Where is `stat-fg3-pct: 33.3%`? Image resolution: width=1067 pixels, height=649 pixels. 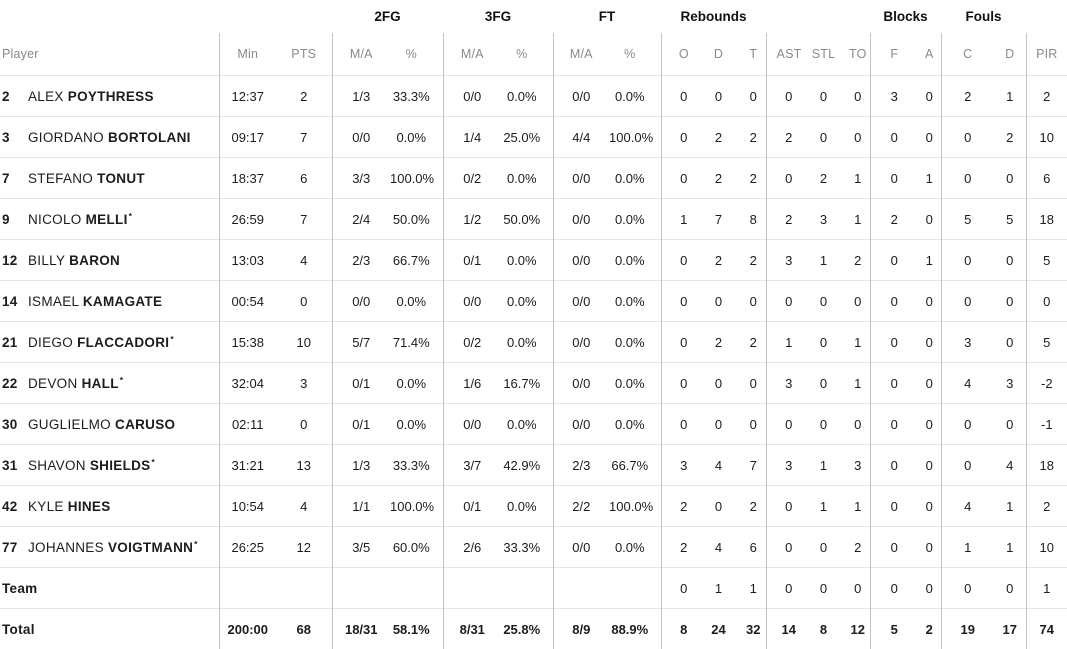 stat-fg3-pct: 33.3% is located at coordinates (527, 547).